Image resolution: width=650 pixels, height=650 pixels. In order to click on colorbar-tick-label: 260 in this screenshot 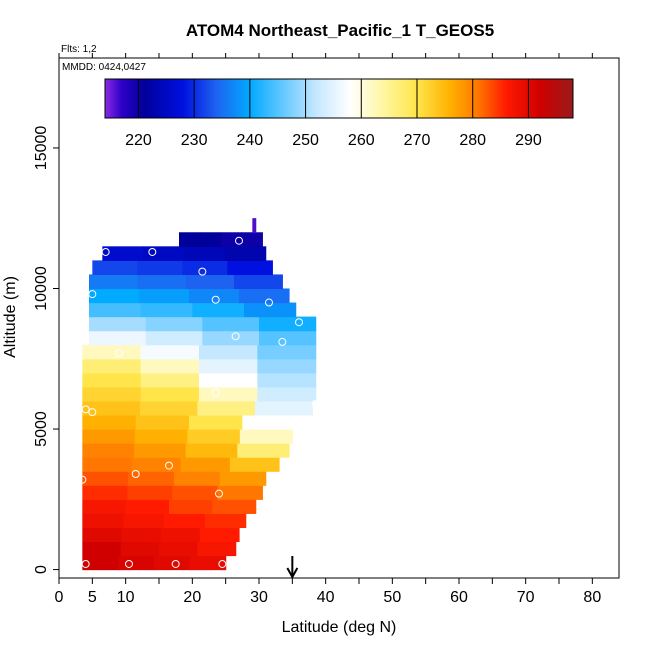, I will do `click(361, 140)`.